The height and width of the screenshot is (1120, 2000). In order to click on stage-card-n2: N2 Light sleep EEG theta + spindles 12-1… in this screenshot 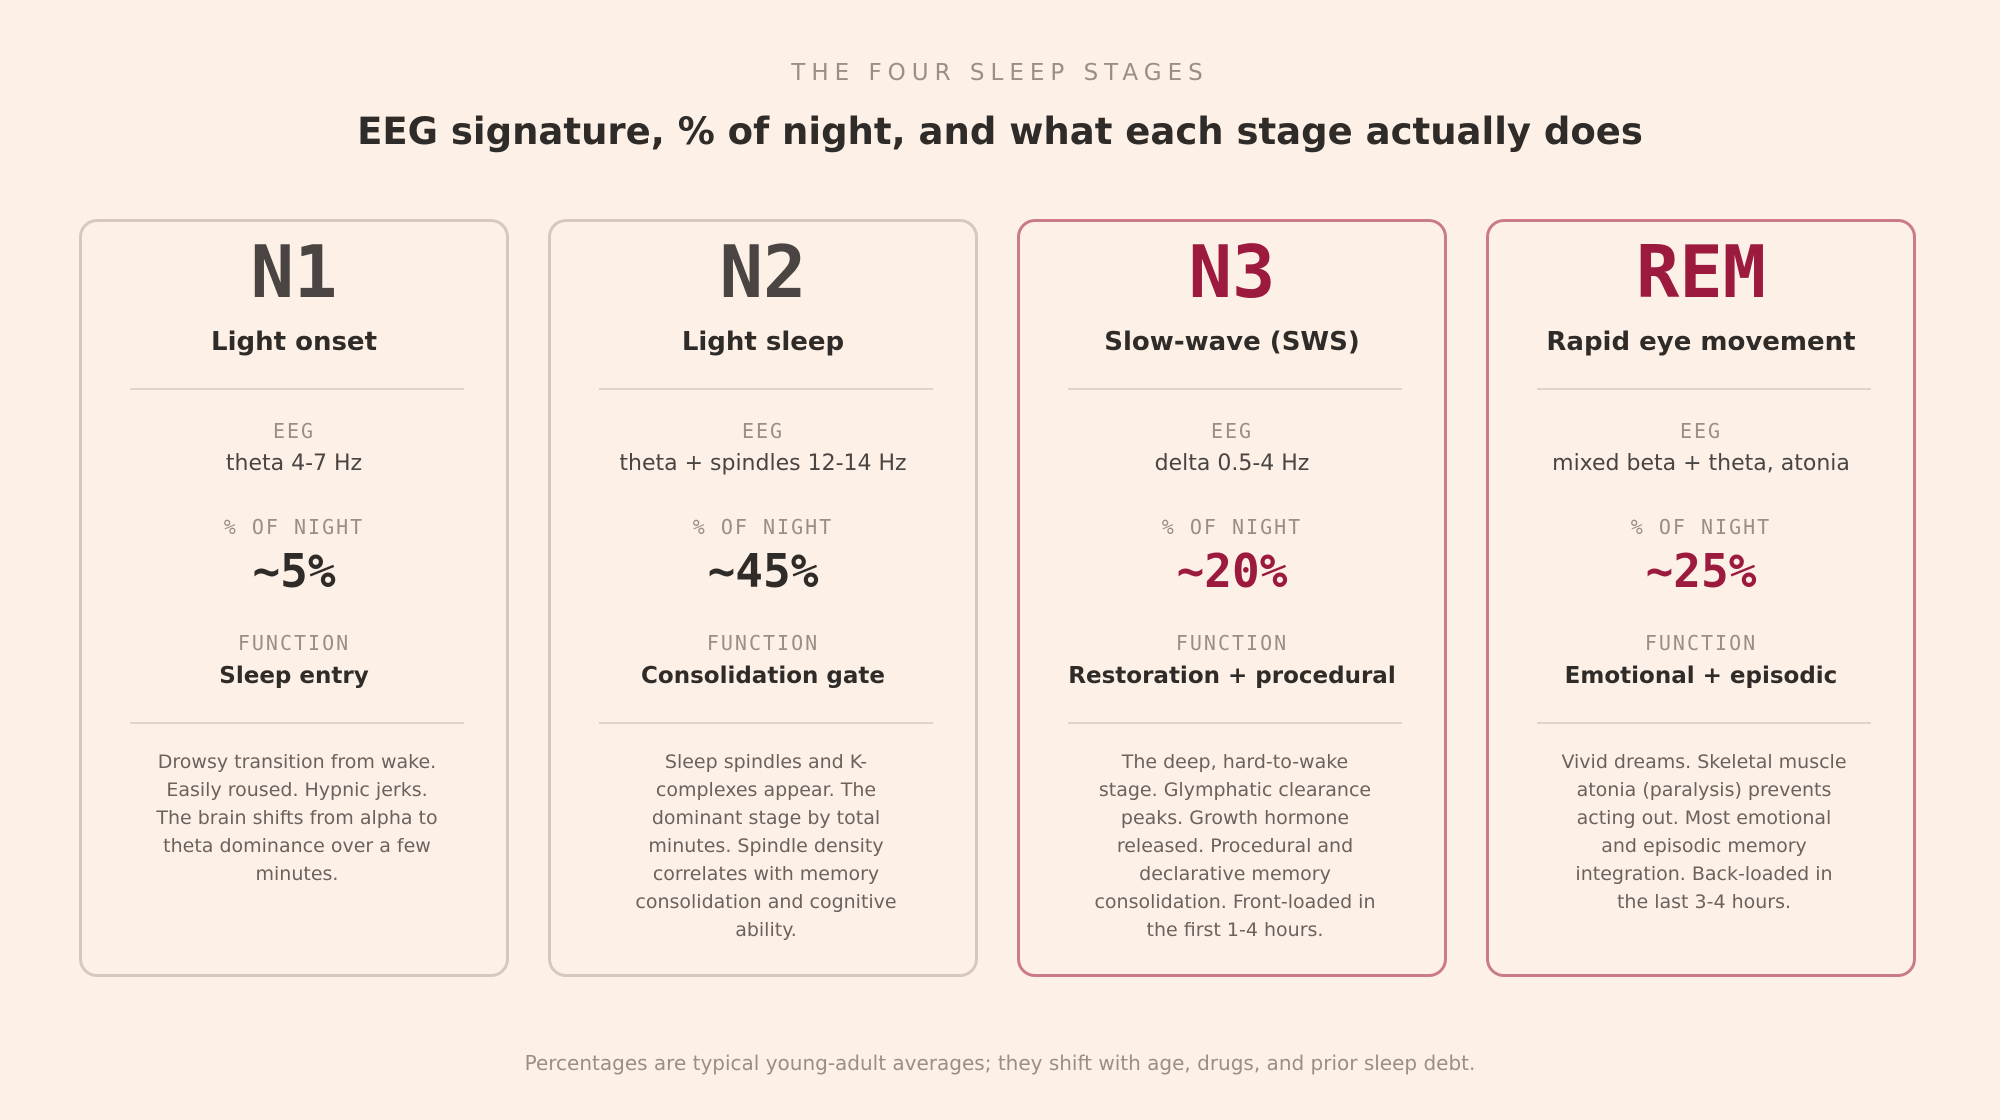, I will do `click(763, 598)`.